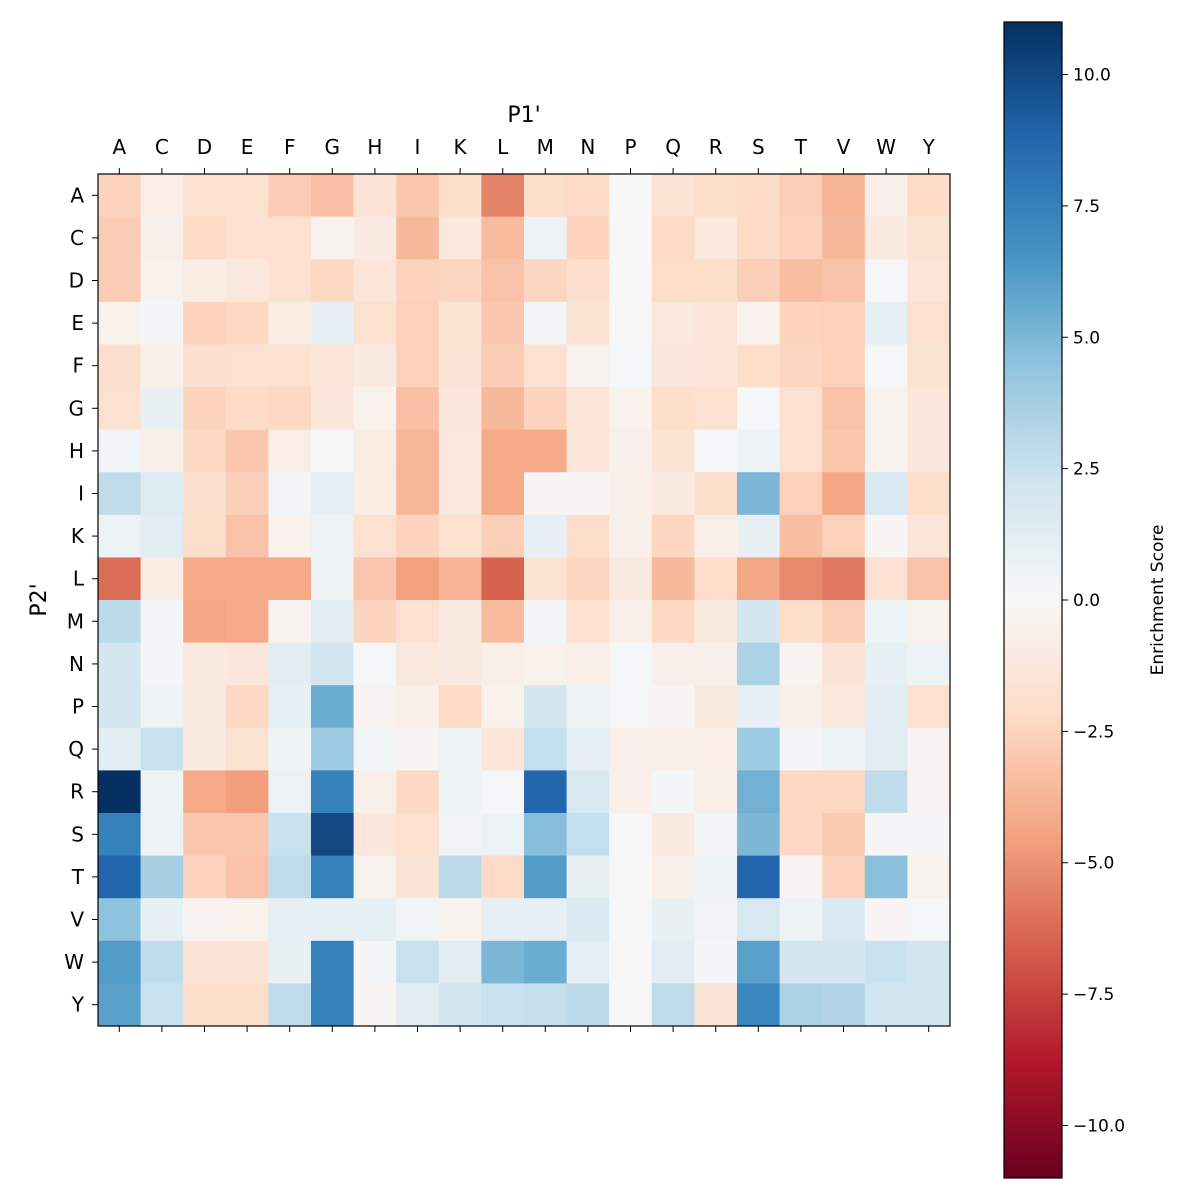  Describe the element at coordinates (81, 494) in the screenshot. I see `y-tick-label: I` at that location.